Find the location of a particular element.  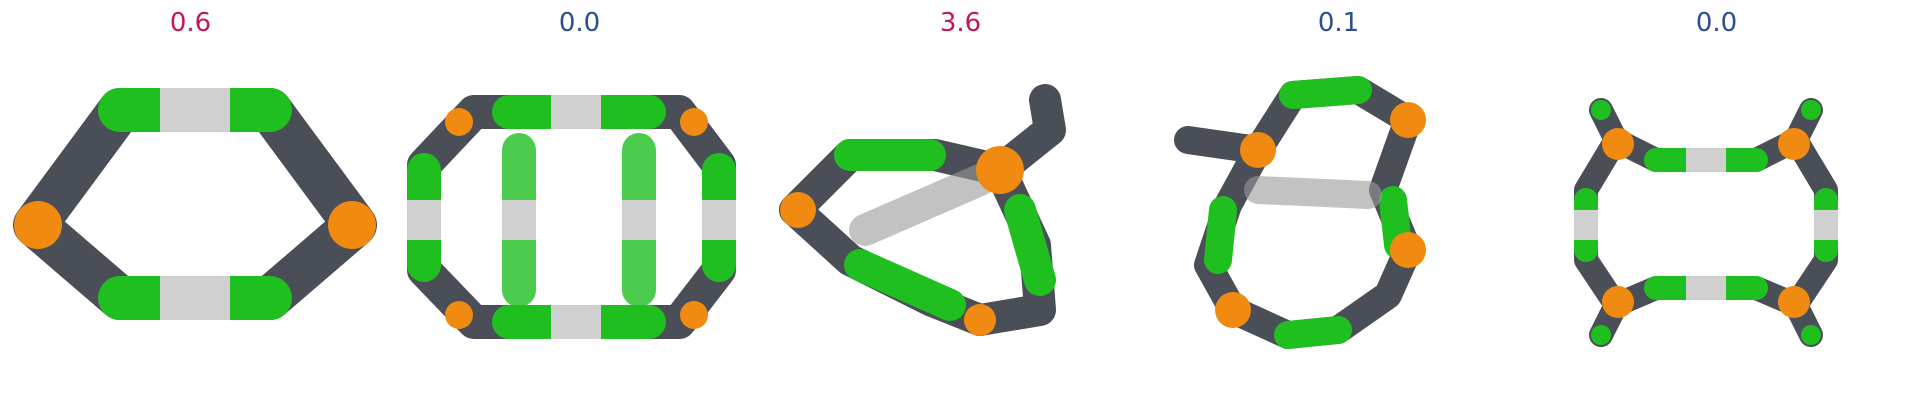

score-label: 0.6 is located at coordinates (190, 23).